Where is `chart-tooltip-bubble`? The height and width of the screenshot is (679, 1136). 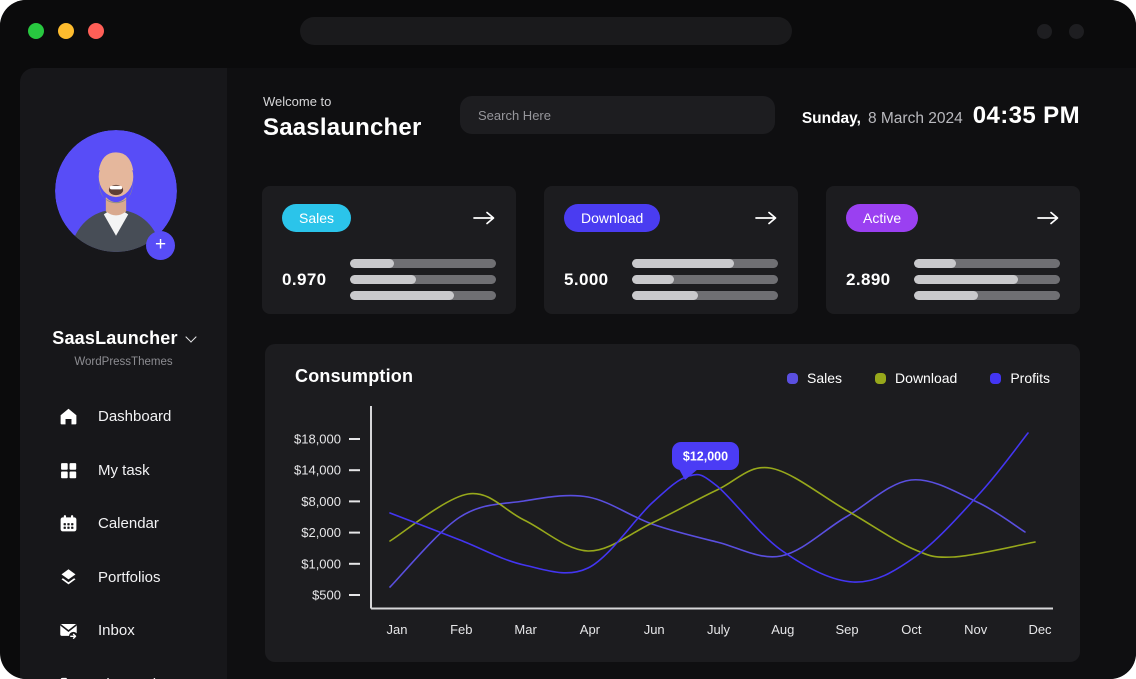 chart-tooltip-bubble is located at coordinates (705, 456).